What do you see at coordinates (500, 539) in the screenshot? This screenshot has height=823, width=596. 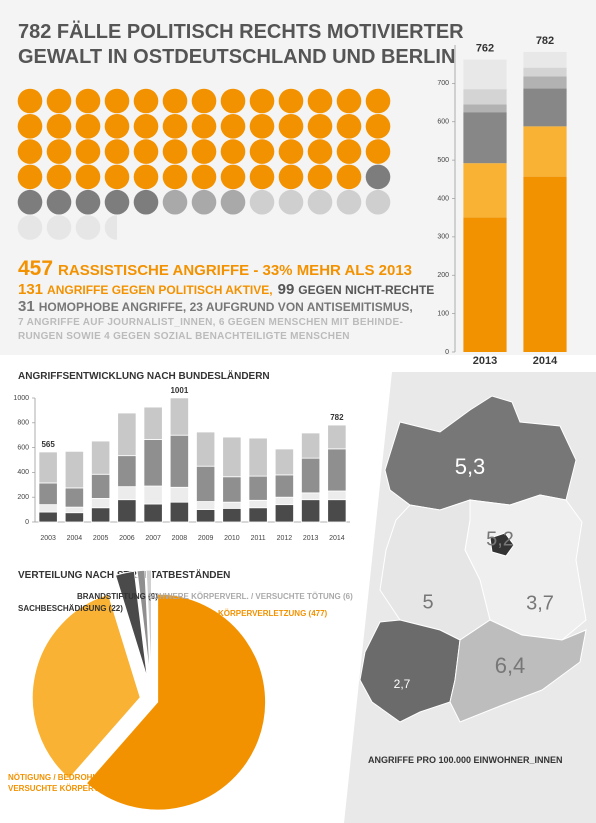 I see `map-label: 5,2` at bounding box center [500, 539].